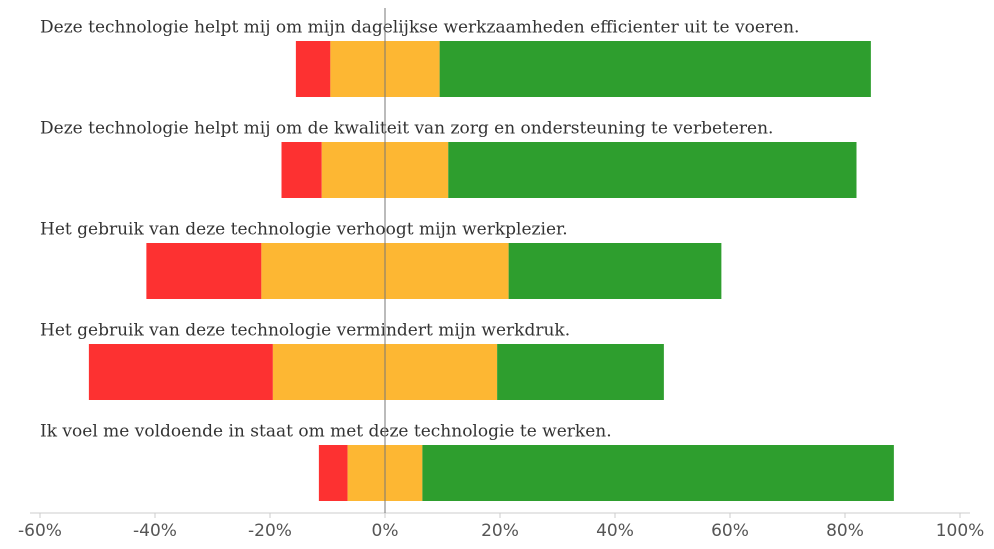 The image size is (994, 549). What do you see at coordinates (730, 531) in the screenshot?
I see `x-tick-label: 60%` at bounding box center [730, 531].